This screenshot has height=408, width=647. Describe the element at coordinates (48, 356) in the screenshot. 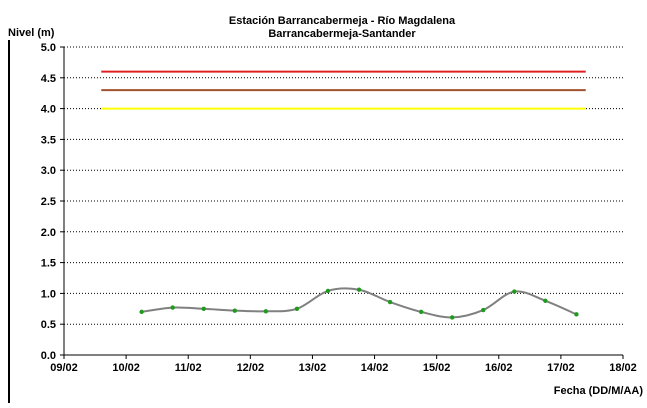

I see `y-tick-label-0: 0.0` at that location.